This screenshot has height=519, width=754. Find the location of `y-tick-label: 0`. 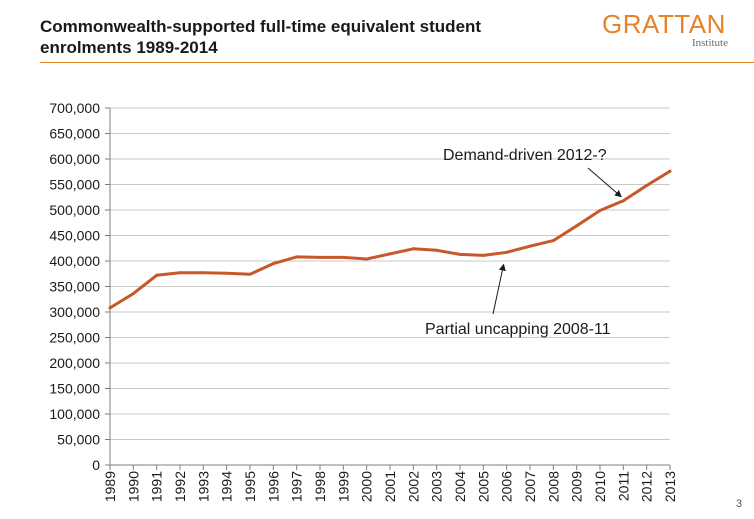

y-tick-label: 0 is located at coordinates (96, 465).